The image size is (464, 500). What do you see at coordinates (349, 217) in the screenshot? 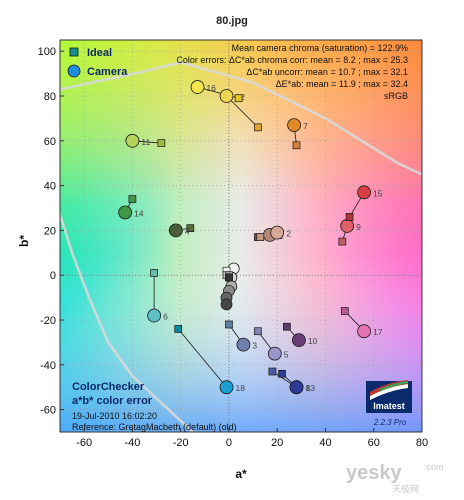
I see `patch-15-ideal-point` at bounding box center [349, 217].